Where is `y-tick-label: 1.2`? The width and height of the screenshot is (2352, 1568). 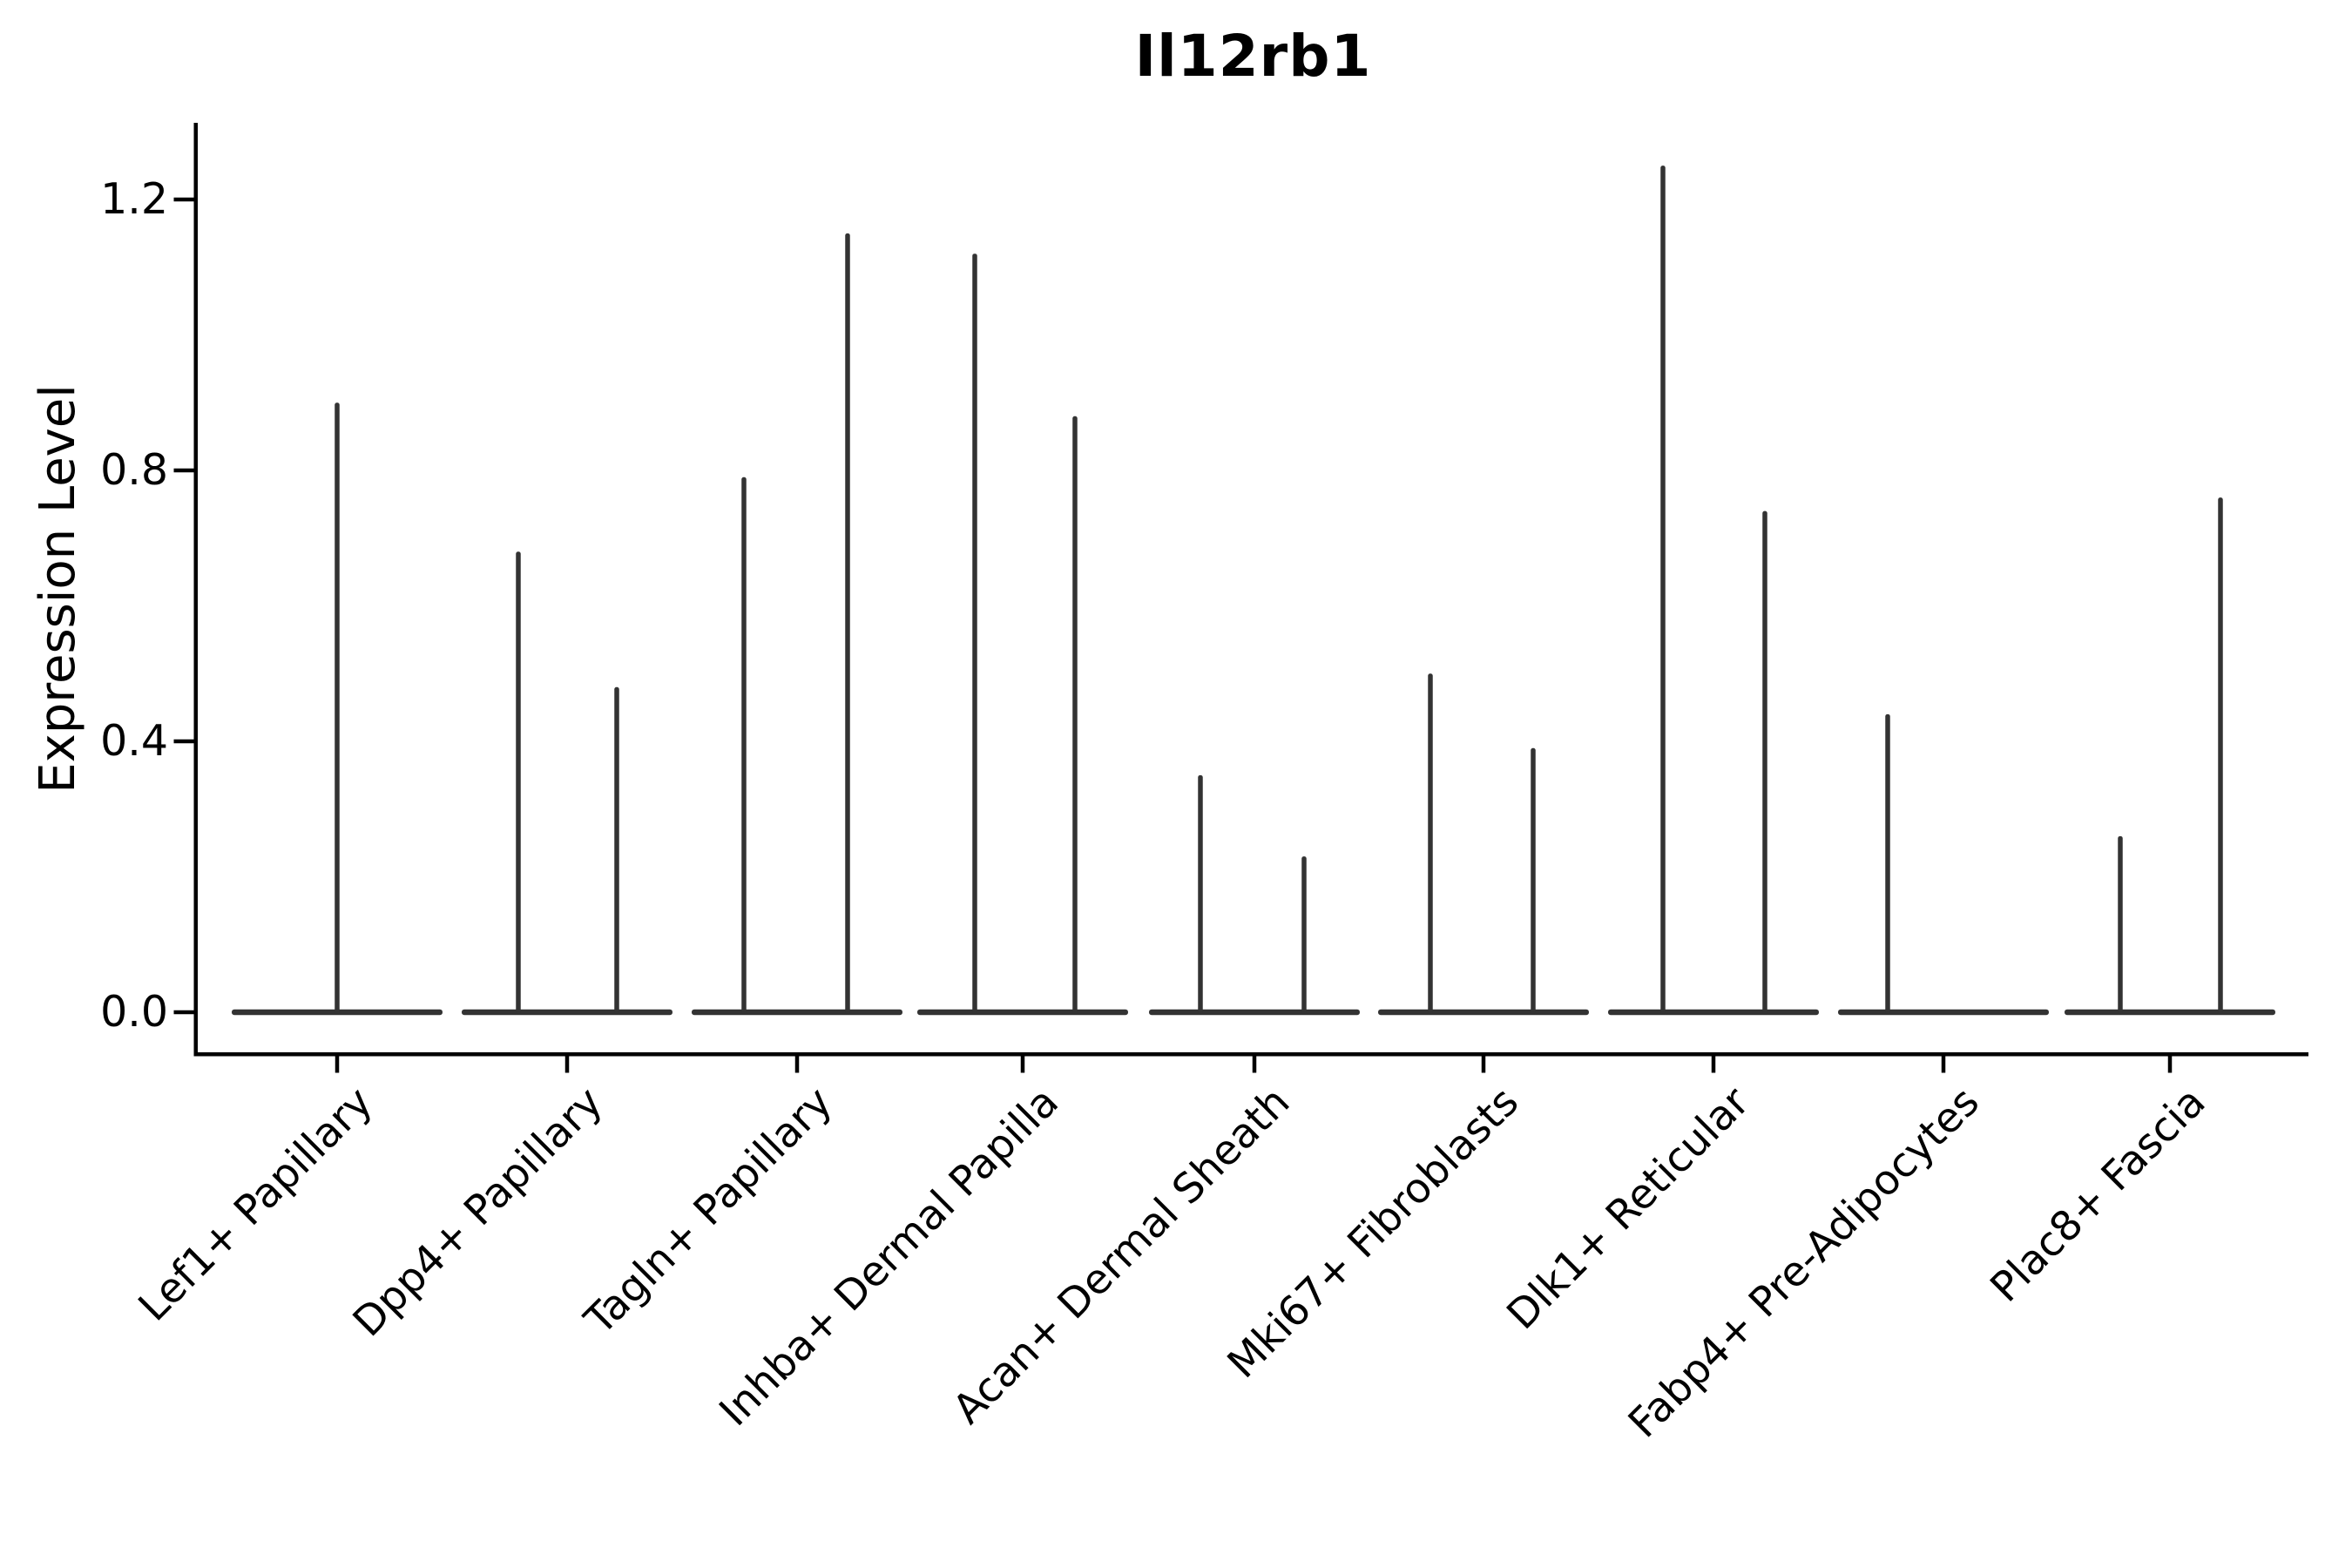 y-tick-label: 1.2 is located at coordinates (134, 199).